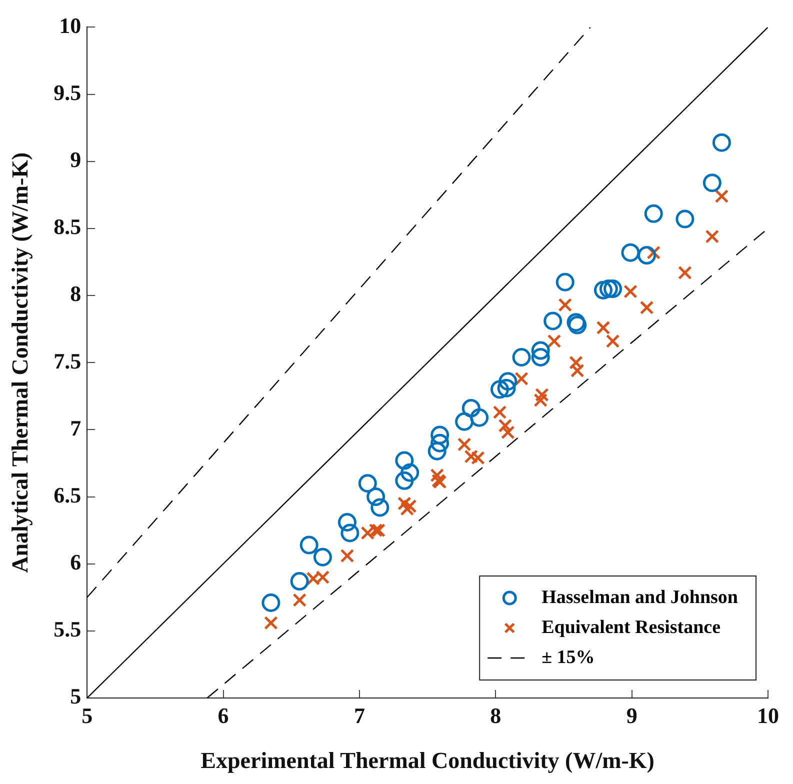 Image resolution: width=793 pixels, height=784 pixels. Describe the element at coordinates (632, 715) in the screenshot. I see `x-tick-label: 9` at that location.